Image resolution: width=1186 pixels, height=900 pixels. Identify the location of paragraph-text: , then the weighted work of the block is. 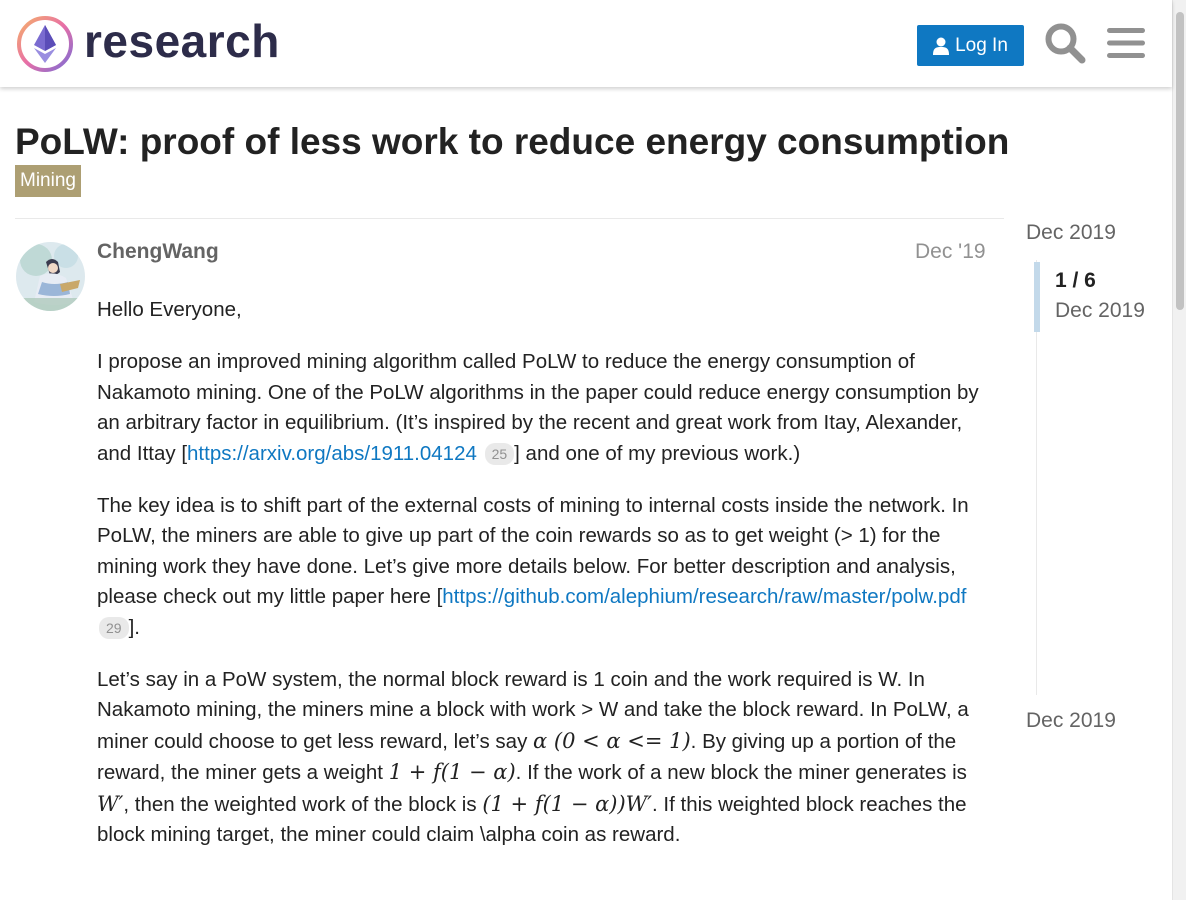
(303, 804).